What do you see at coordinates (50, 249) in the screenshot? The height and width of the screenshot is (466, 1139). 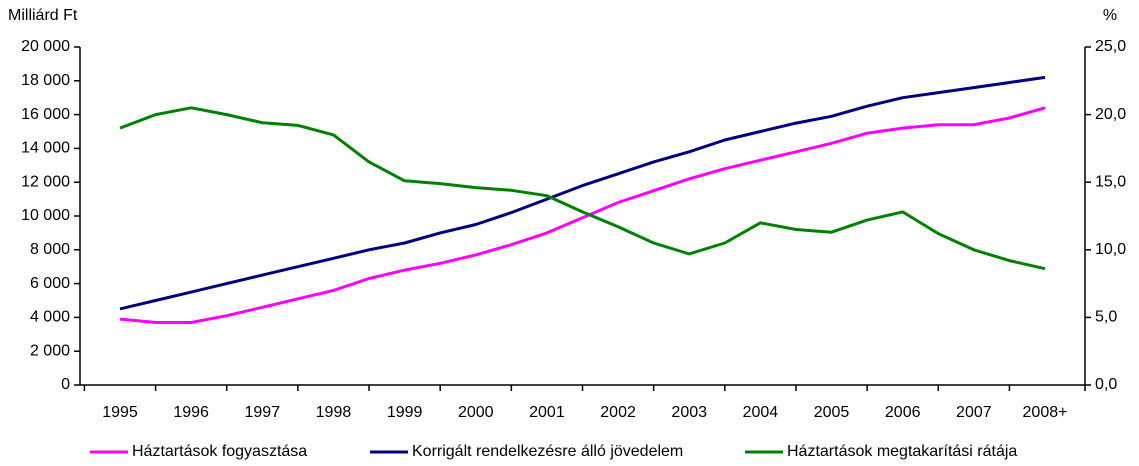 I see `y-tick-label: 8 000` at bounding box center [50, 249].